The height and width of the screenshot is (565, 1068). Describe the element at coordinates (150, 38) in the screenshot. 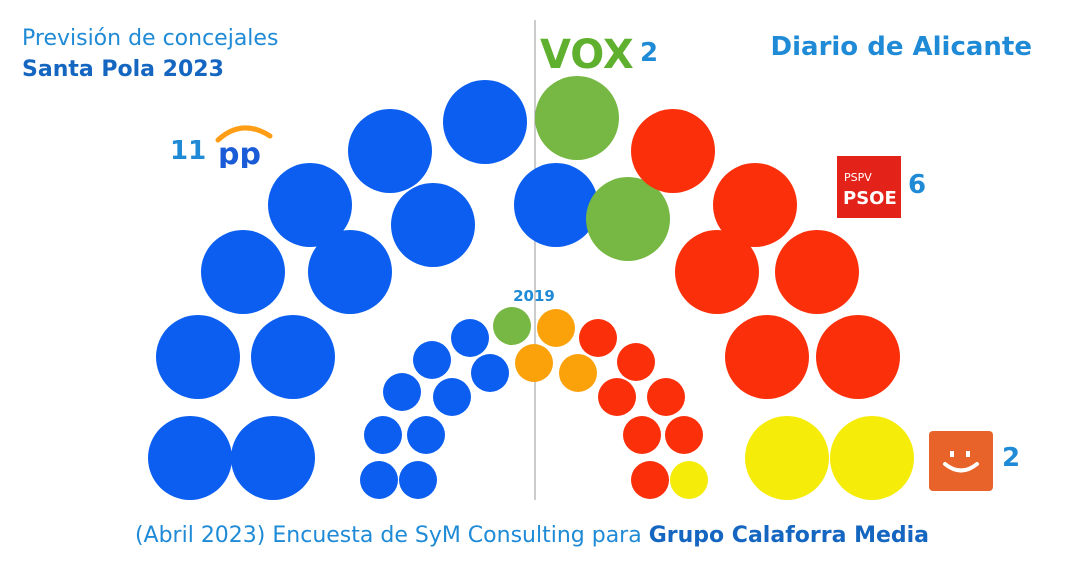

I see `chart-title: Previsión de concejales` at that location.